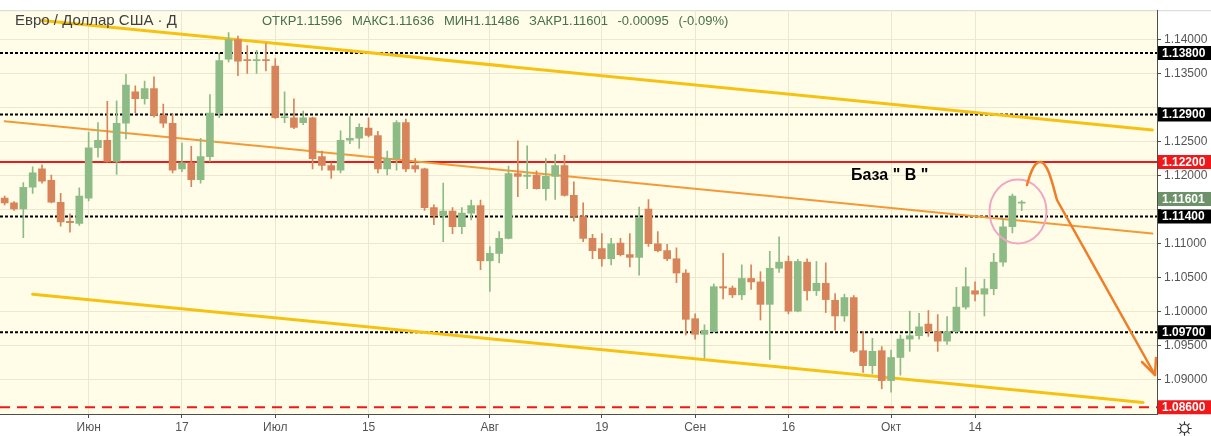  I want to click on x-tick-label: 17, so click(182, 426).